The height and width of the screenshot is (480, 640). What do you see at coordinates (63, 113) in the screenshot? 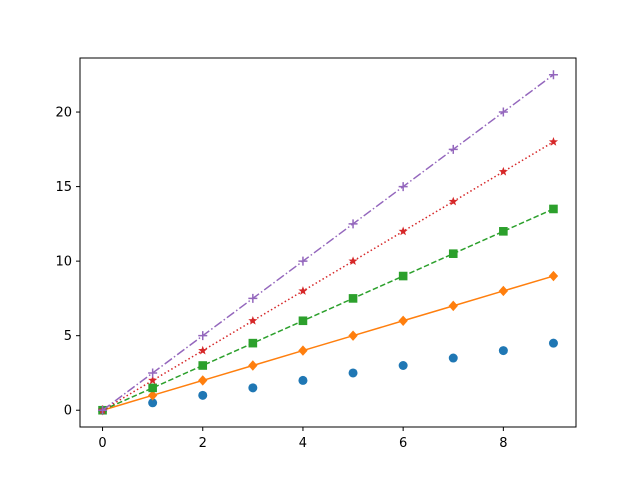
I see `y-tick-label: 20` at bounding box center [63, 113].